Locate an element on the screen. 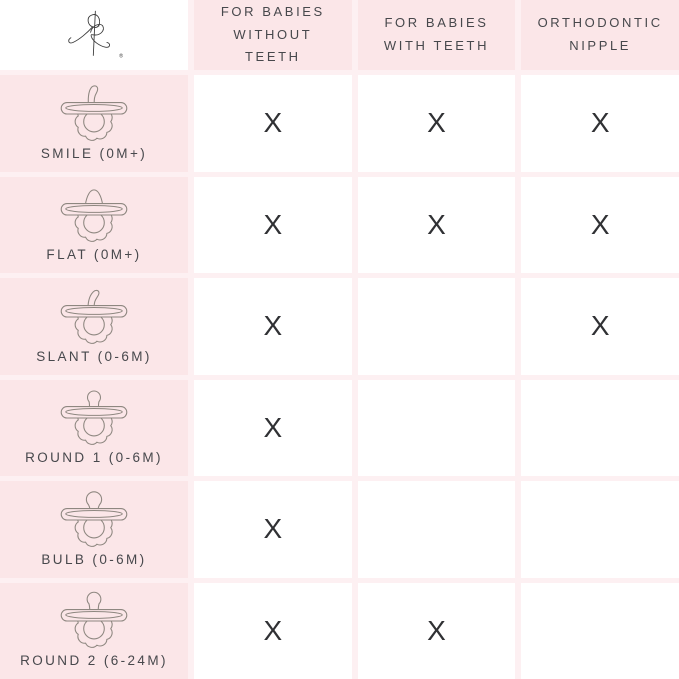 The width and height of the screenshot is (679, 679). brand-logo-icon: ® is located at coordinates (95, 34).